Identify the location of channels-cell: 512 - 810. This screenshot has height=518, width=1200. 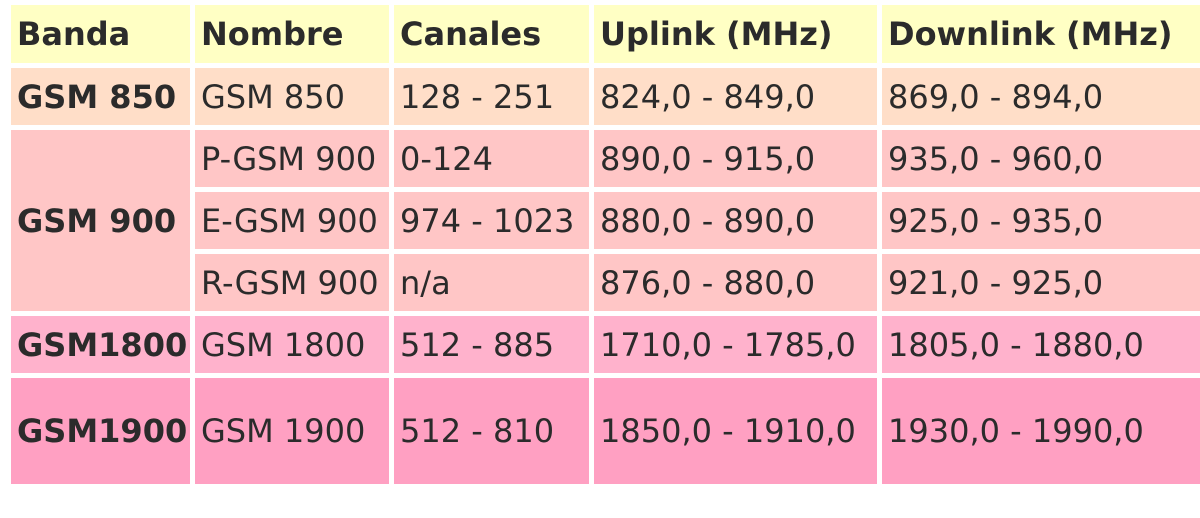
(491, 431).